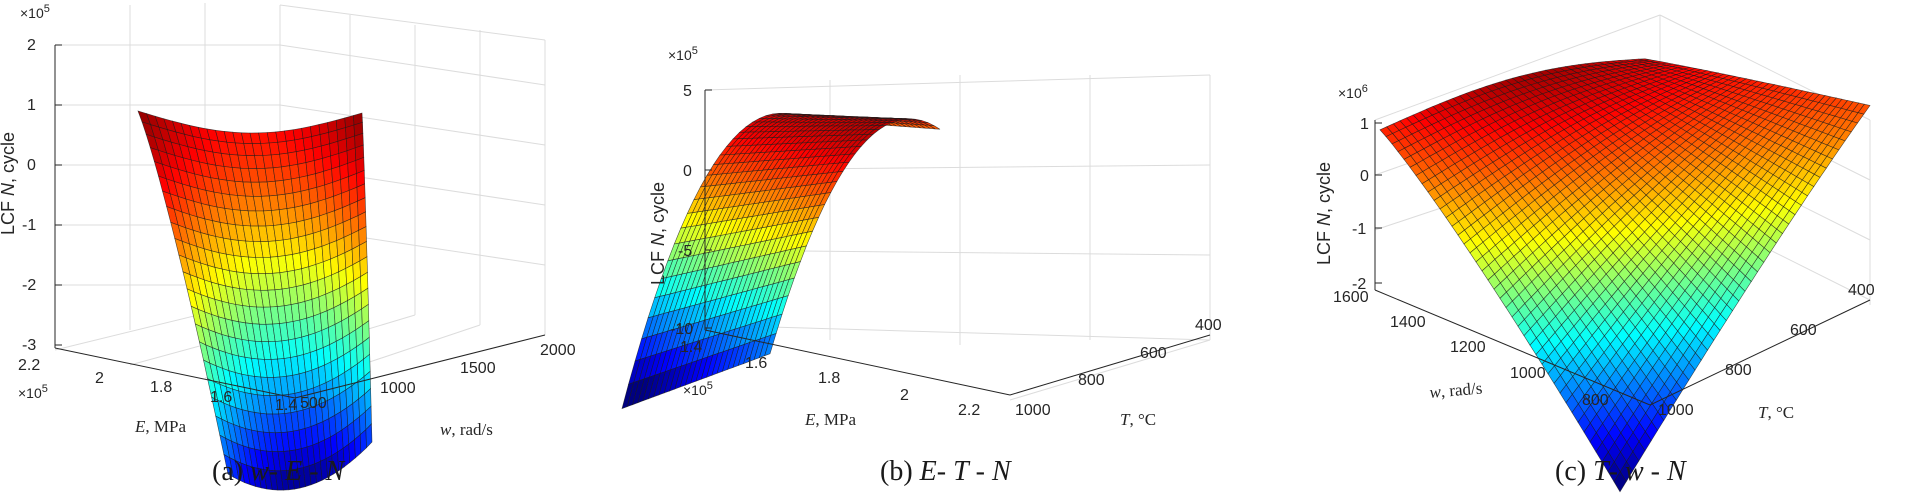 The height and width of the screenshot is (493, 1905). Describe the element at coordinates (33, 392) in the screenshot. I see `panel-a-xmultiplier: ×10⁵` at that location.